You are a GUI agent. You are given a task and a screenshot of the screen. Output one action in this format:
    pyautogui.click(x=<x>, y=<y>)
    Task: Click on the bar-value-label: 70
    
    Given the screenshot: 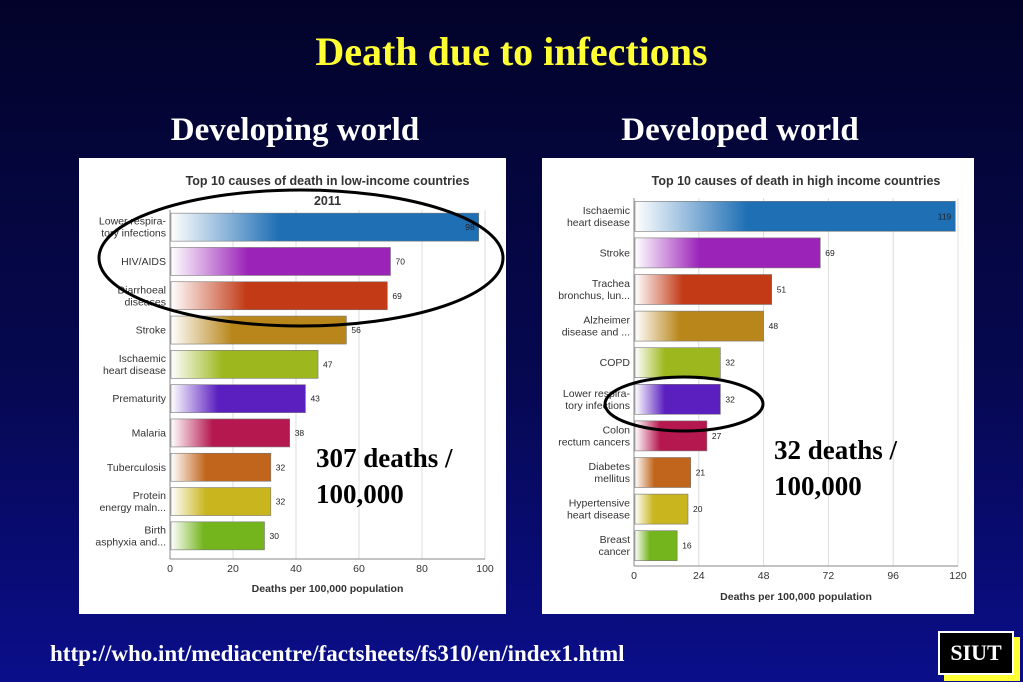 What is the action you would take?
    pyautogui.click(x=401, y=261)
    